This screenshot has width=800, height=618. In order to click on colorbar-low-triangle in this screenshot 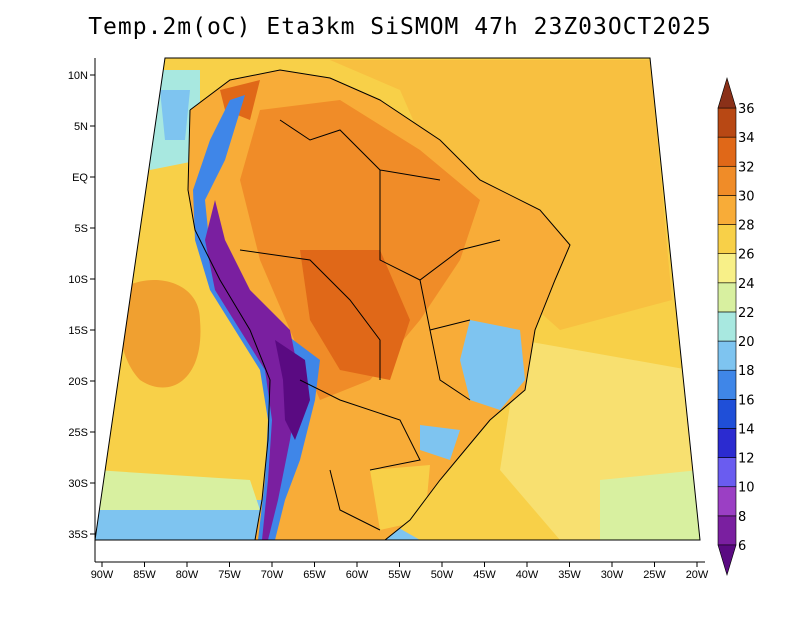, I will do `click(727, 560)`.